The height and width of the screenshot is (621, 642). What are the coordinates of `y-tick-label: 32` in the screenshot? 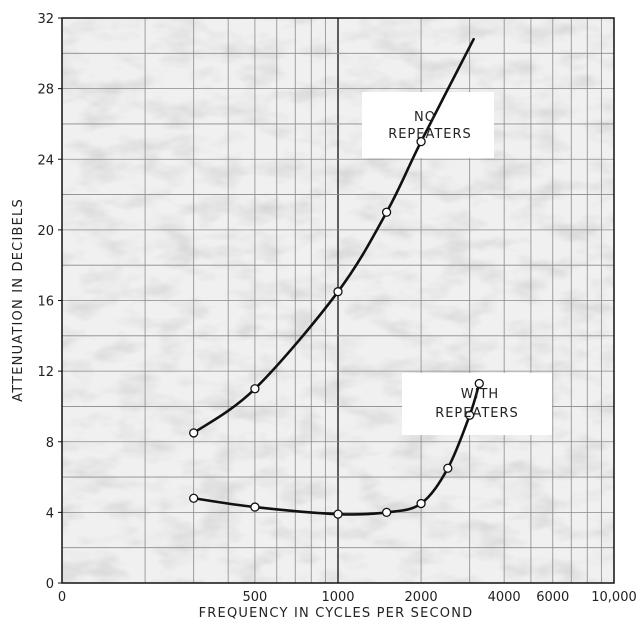 It's located at (45, 19).